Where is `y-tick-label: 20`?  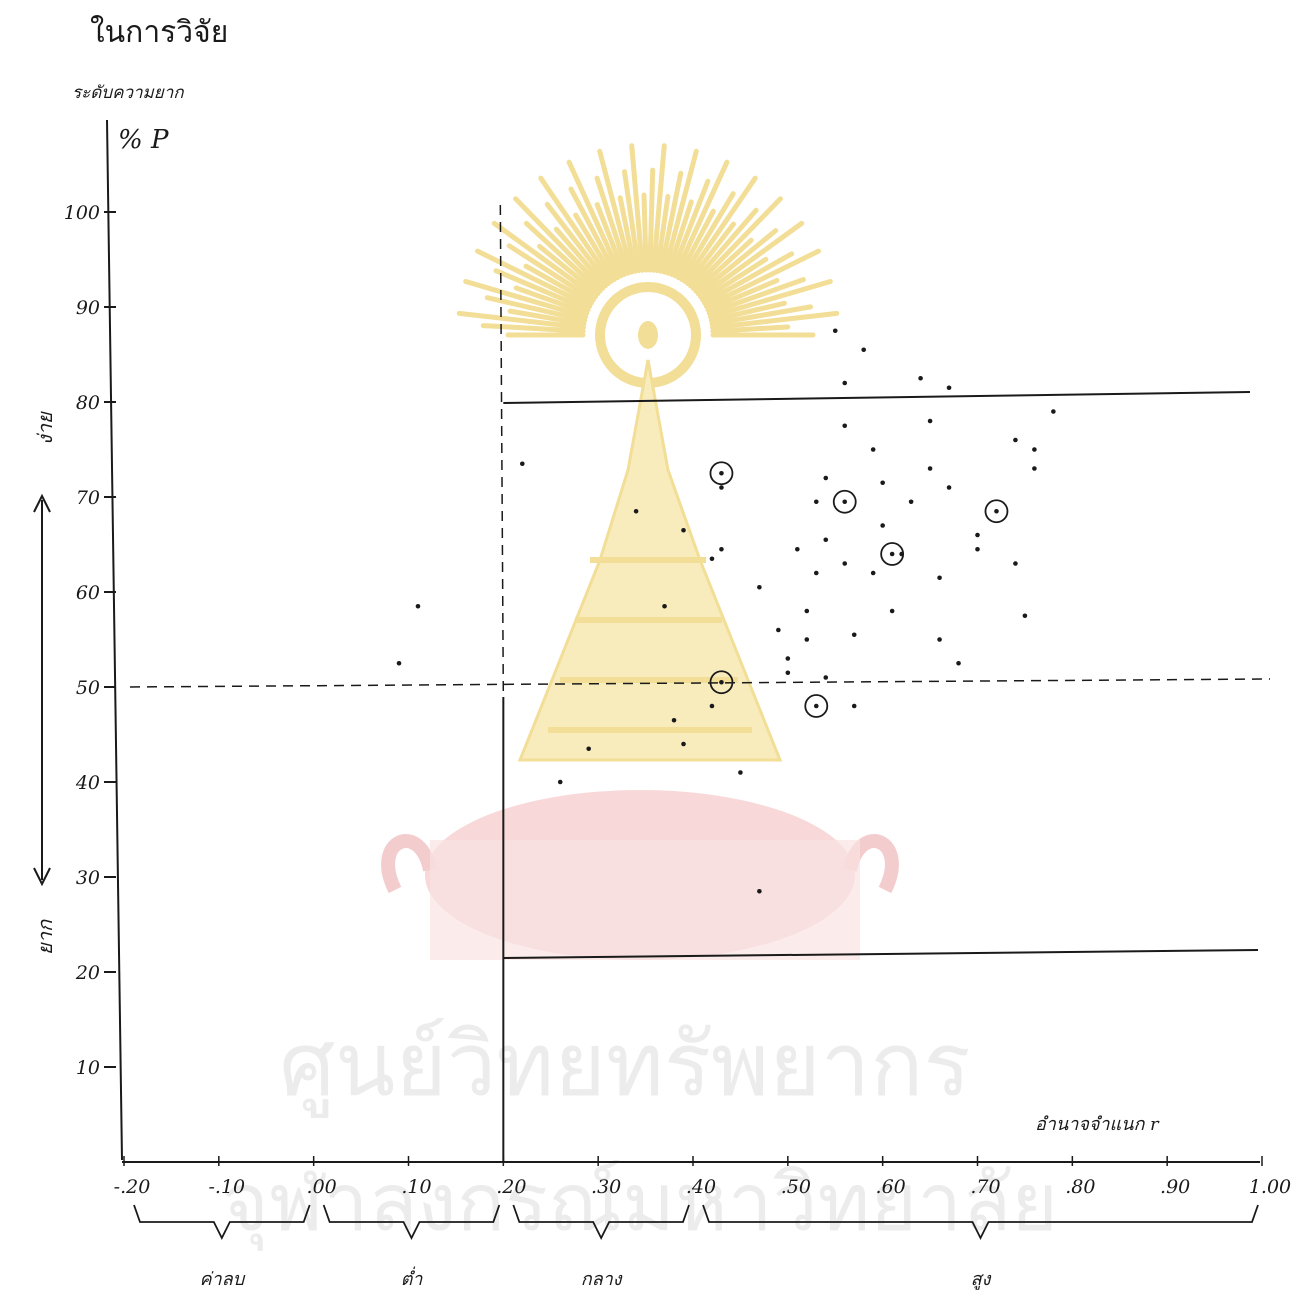 y-tick-label: 20 is located at coordinates (87, 973).